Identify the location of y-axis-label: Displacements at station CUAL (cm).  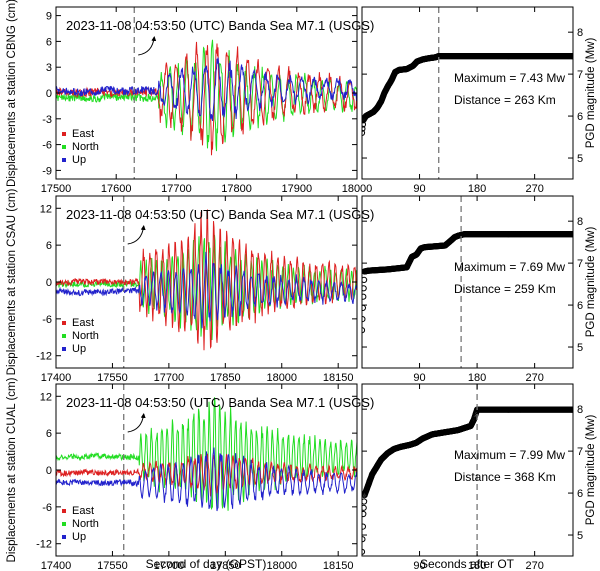
(12, 469).